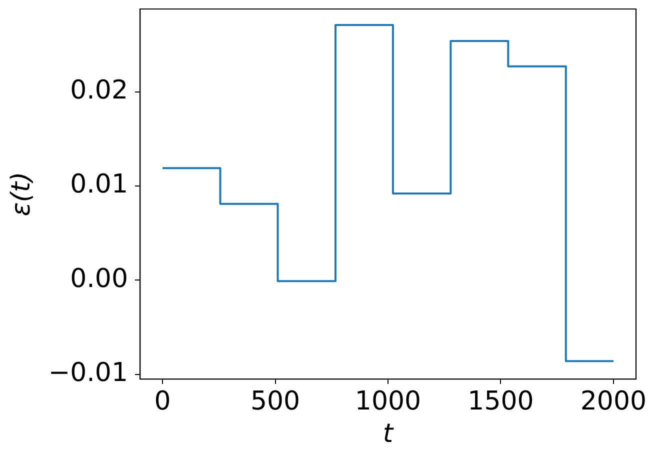 This screenshot has width=658, height=460. What do you see at coordinates (613, 401) in the screenshot?
I see `x-tick-label: 2000` at bounding box center [613, 401].